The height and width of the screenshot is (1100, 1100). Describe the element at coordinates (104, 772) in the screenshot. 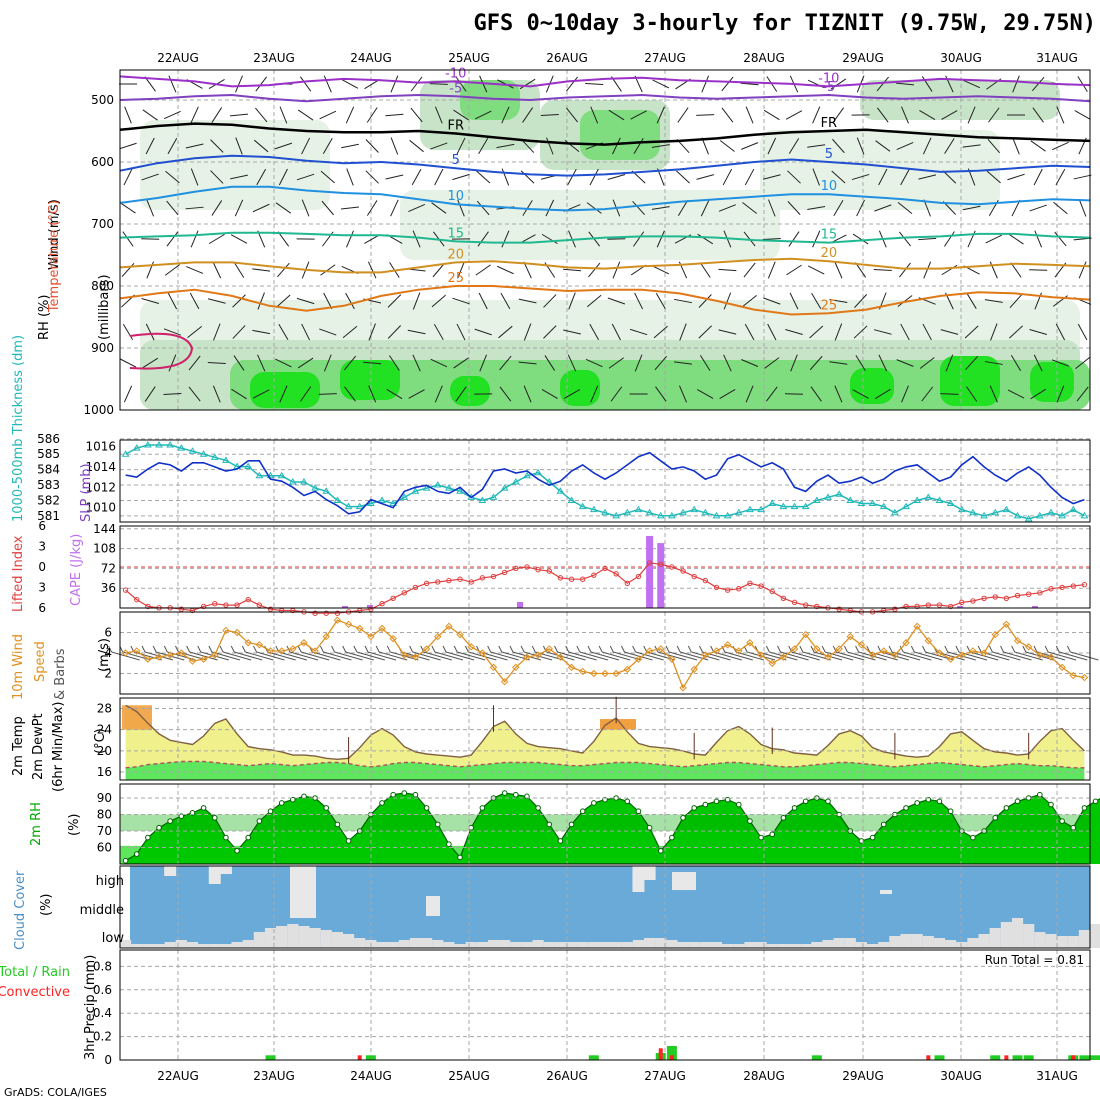

I see `y-tick-label: 16` at that location.